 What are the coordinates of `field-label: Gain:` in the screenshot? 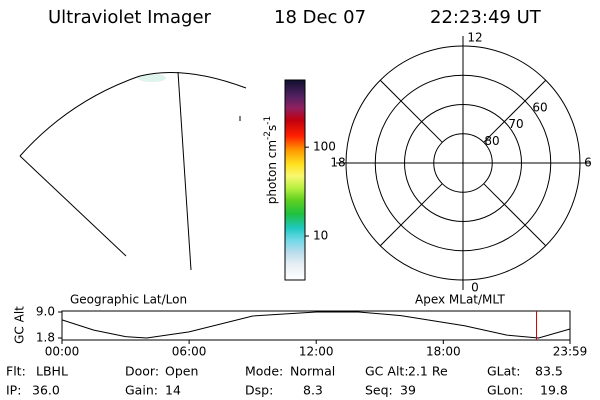 It's located at (141, 390).